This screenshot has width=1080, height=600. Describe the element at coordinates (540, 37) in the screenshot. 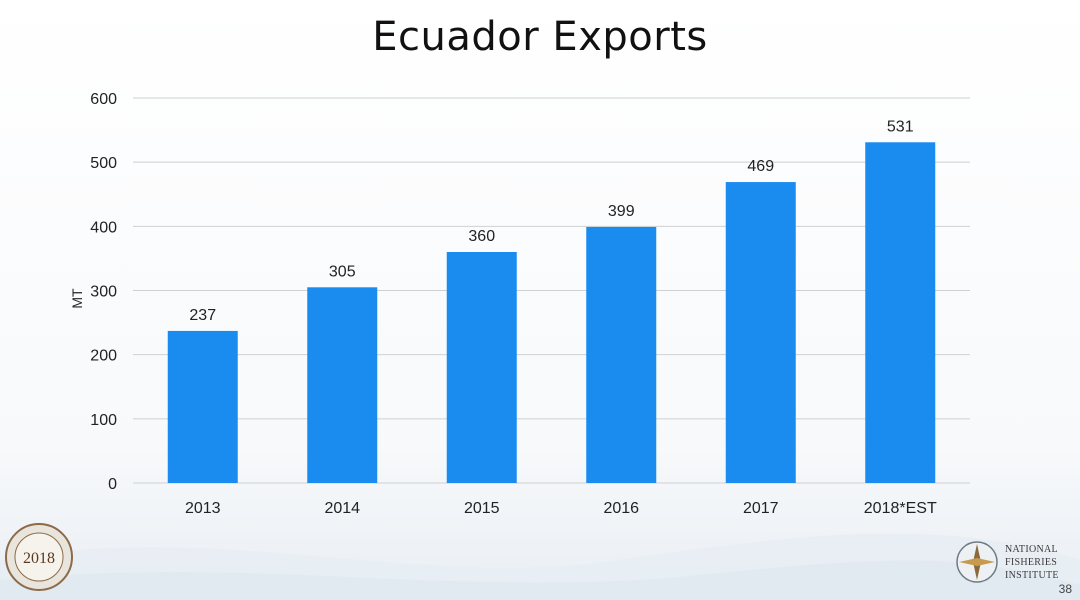

I see `chart-title: Ecuador Exports` at that location.